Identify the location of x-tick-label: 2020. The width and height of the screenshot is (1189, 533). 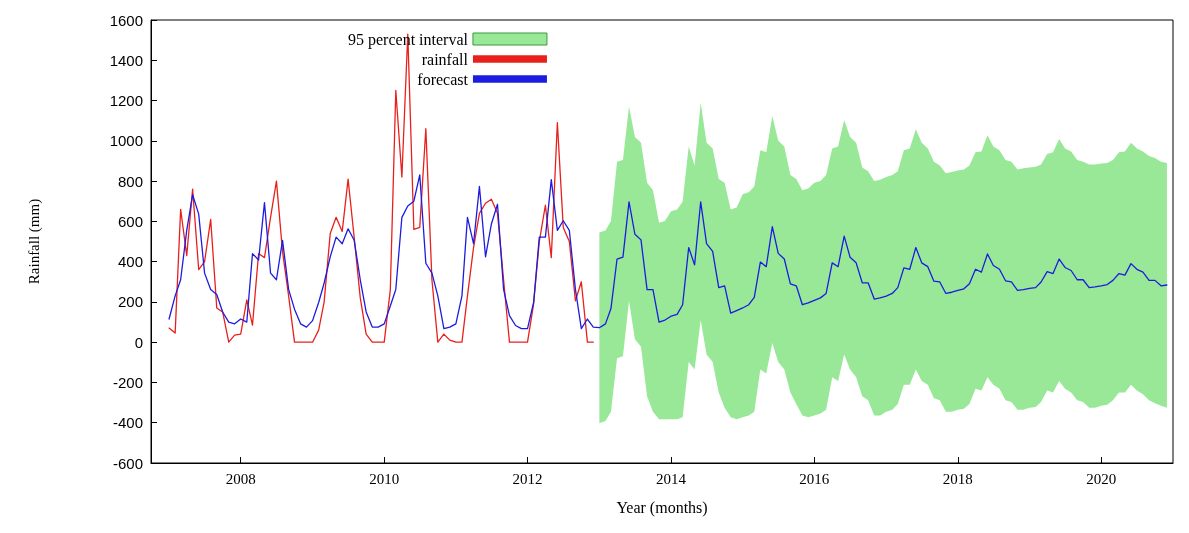
(1101, 478).